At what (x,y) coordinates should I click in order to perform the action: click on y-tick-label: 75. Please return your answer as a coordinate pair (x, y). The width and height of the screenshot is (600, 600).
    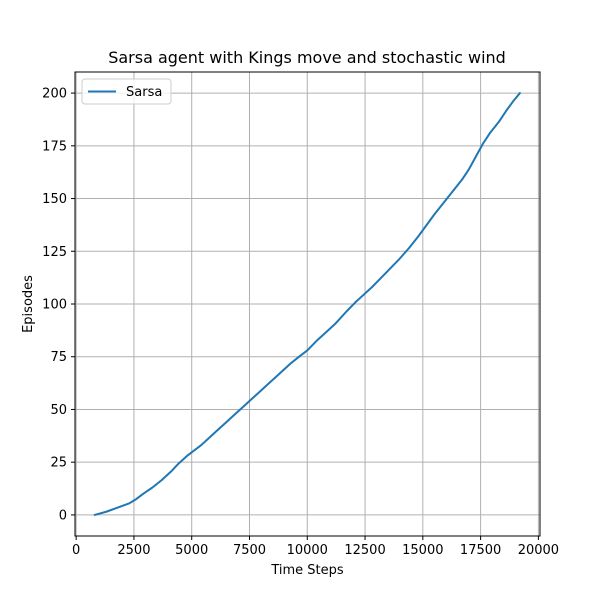
    Looking at the image, I should click on (58, 357).